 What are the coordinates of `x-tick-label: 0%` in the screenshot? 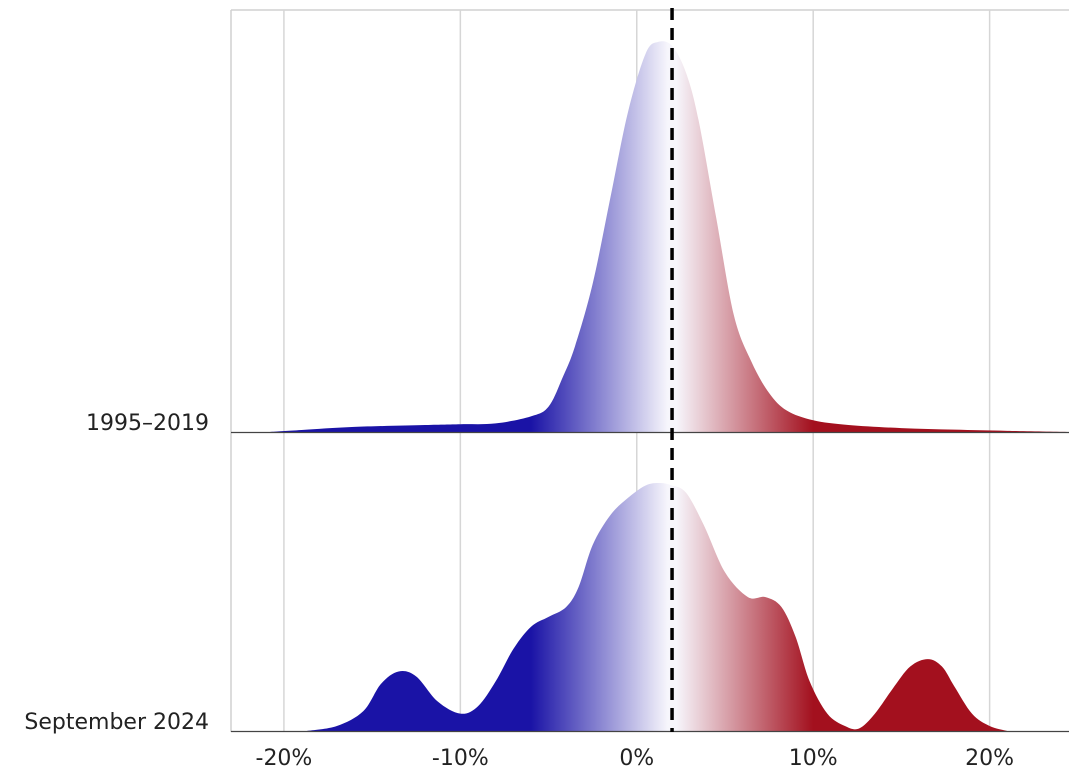 It's located at (636, 758).